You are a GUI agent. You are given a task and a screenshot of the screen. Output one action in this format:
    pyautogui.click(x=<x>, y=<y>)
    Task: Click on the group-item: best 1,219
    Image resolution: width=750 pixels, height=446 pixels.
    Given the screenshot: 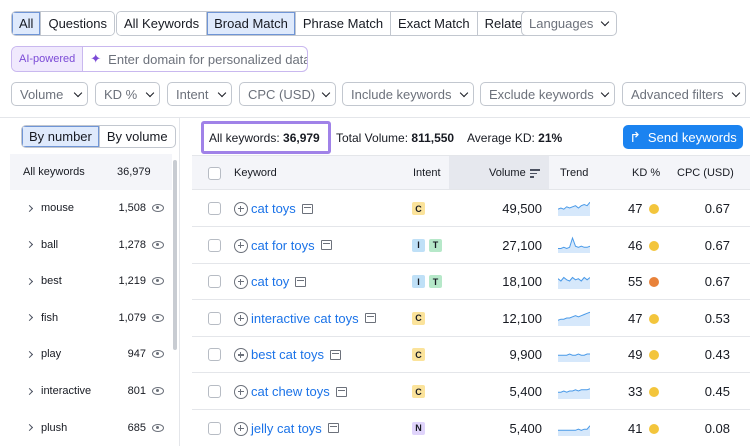 What is the action you would take?
    pyautogui.click(x=91, y=281)
    